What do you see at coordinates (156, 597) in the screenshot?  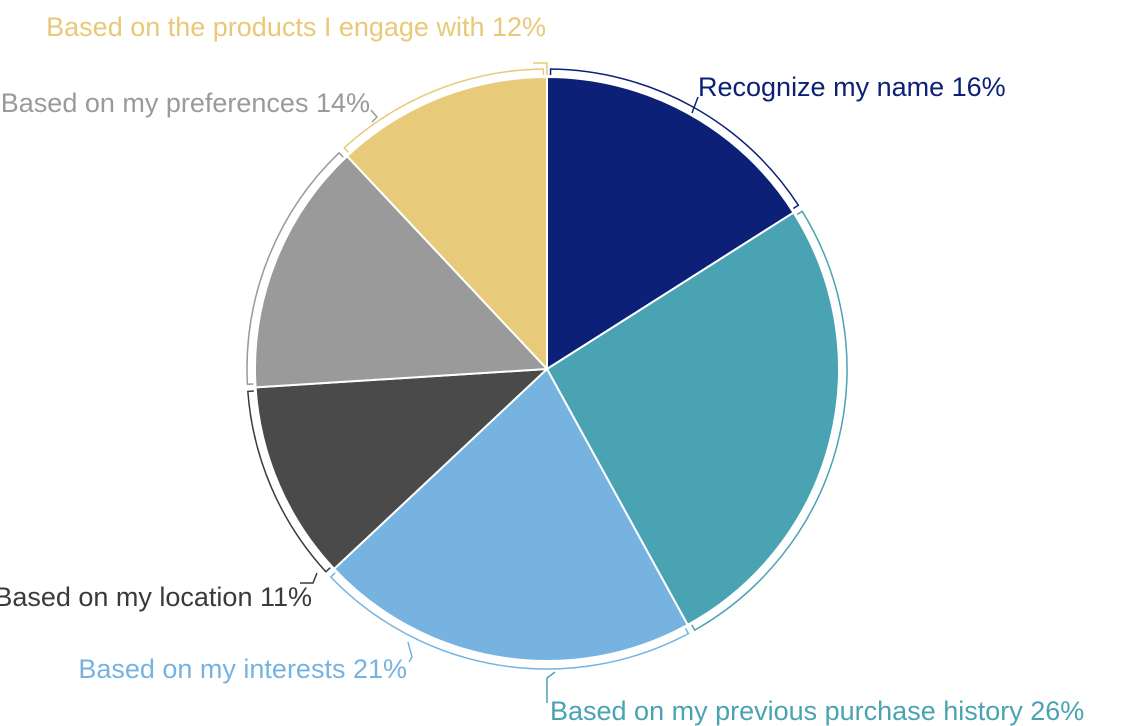 I see `slice-label: Based on my location 11%` at bounding box center [156, 597].